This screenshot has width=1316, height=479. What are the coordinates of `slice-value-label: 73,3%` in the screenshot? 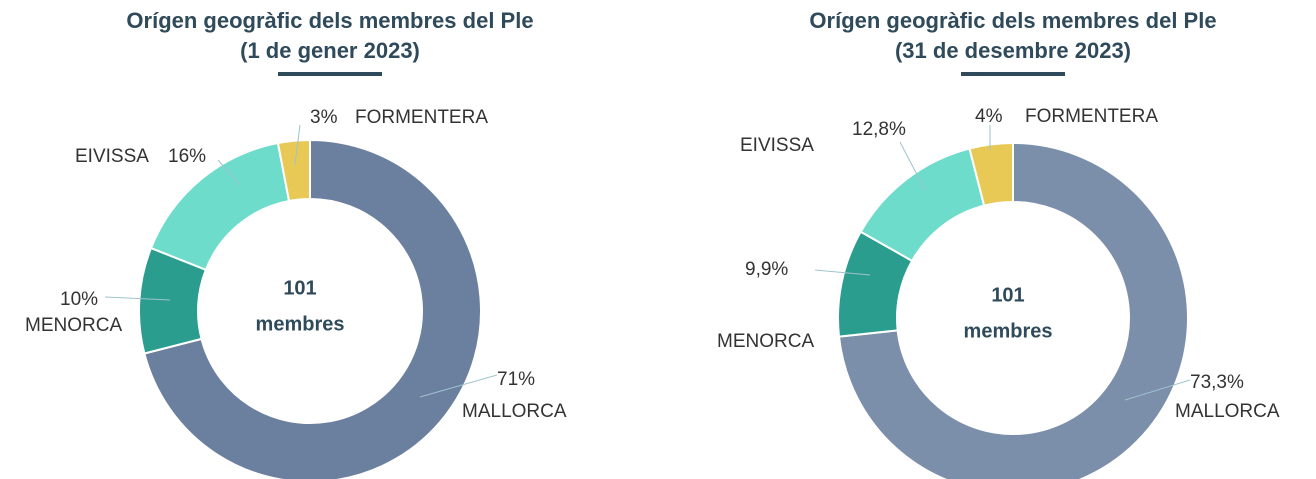 It's located at (1217, 382).